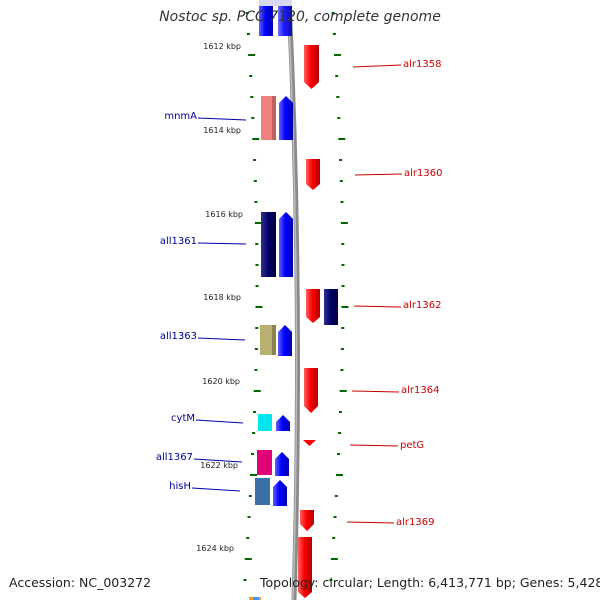  What do you see at coordinates (286, 118) in the screenshot?
I see `mnmA-strand-arrow` at bounding box center [286, 118].